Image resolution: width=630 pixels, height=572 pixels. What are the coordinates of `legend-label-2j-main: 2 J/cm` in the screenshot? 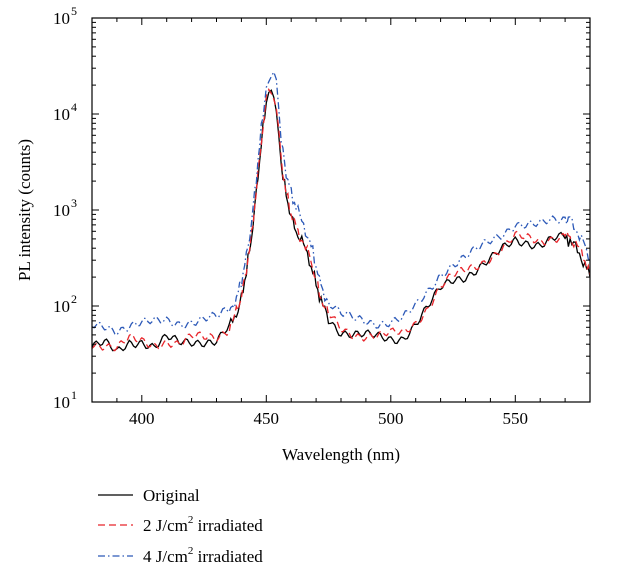 It's located at (165, 525).